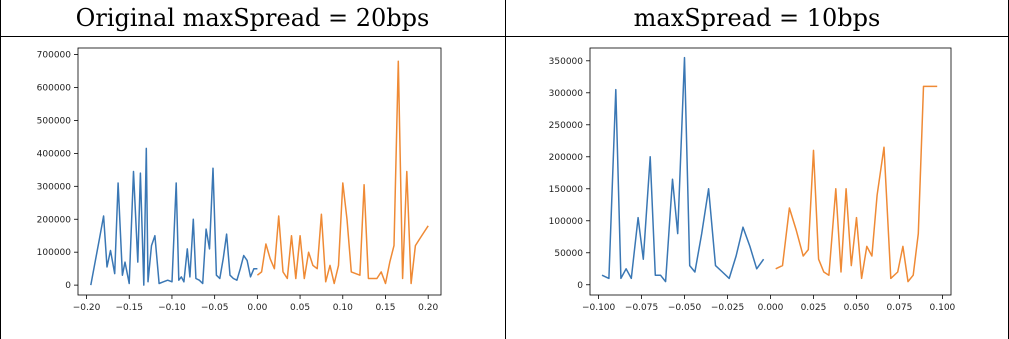  I want to click on x-tick-label: 0.075, so click(900, 308).